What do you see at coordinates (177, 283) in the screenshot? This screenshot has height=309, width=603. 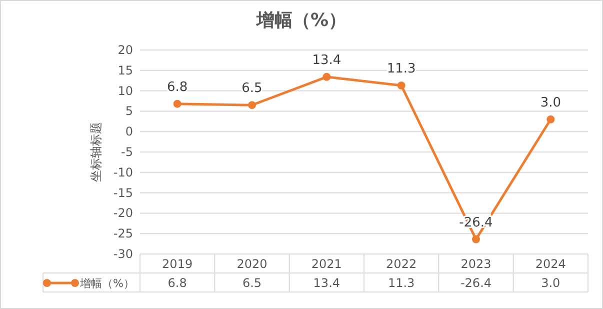 I see `data-label: 6.8` at bounding box center [177, 283].